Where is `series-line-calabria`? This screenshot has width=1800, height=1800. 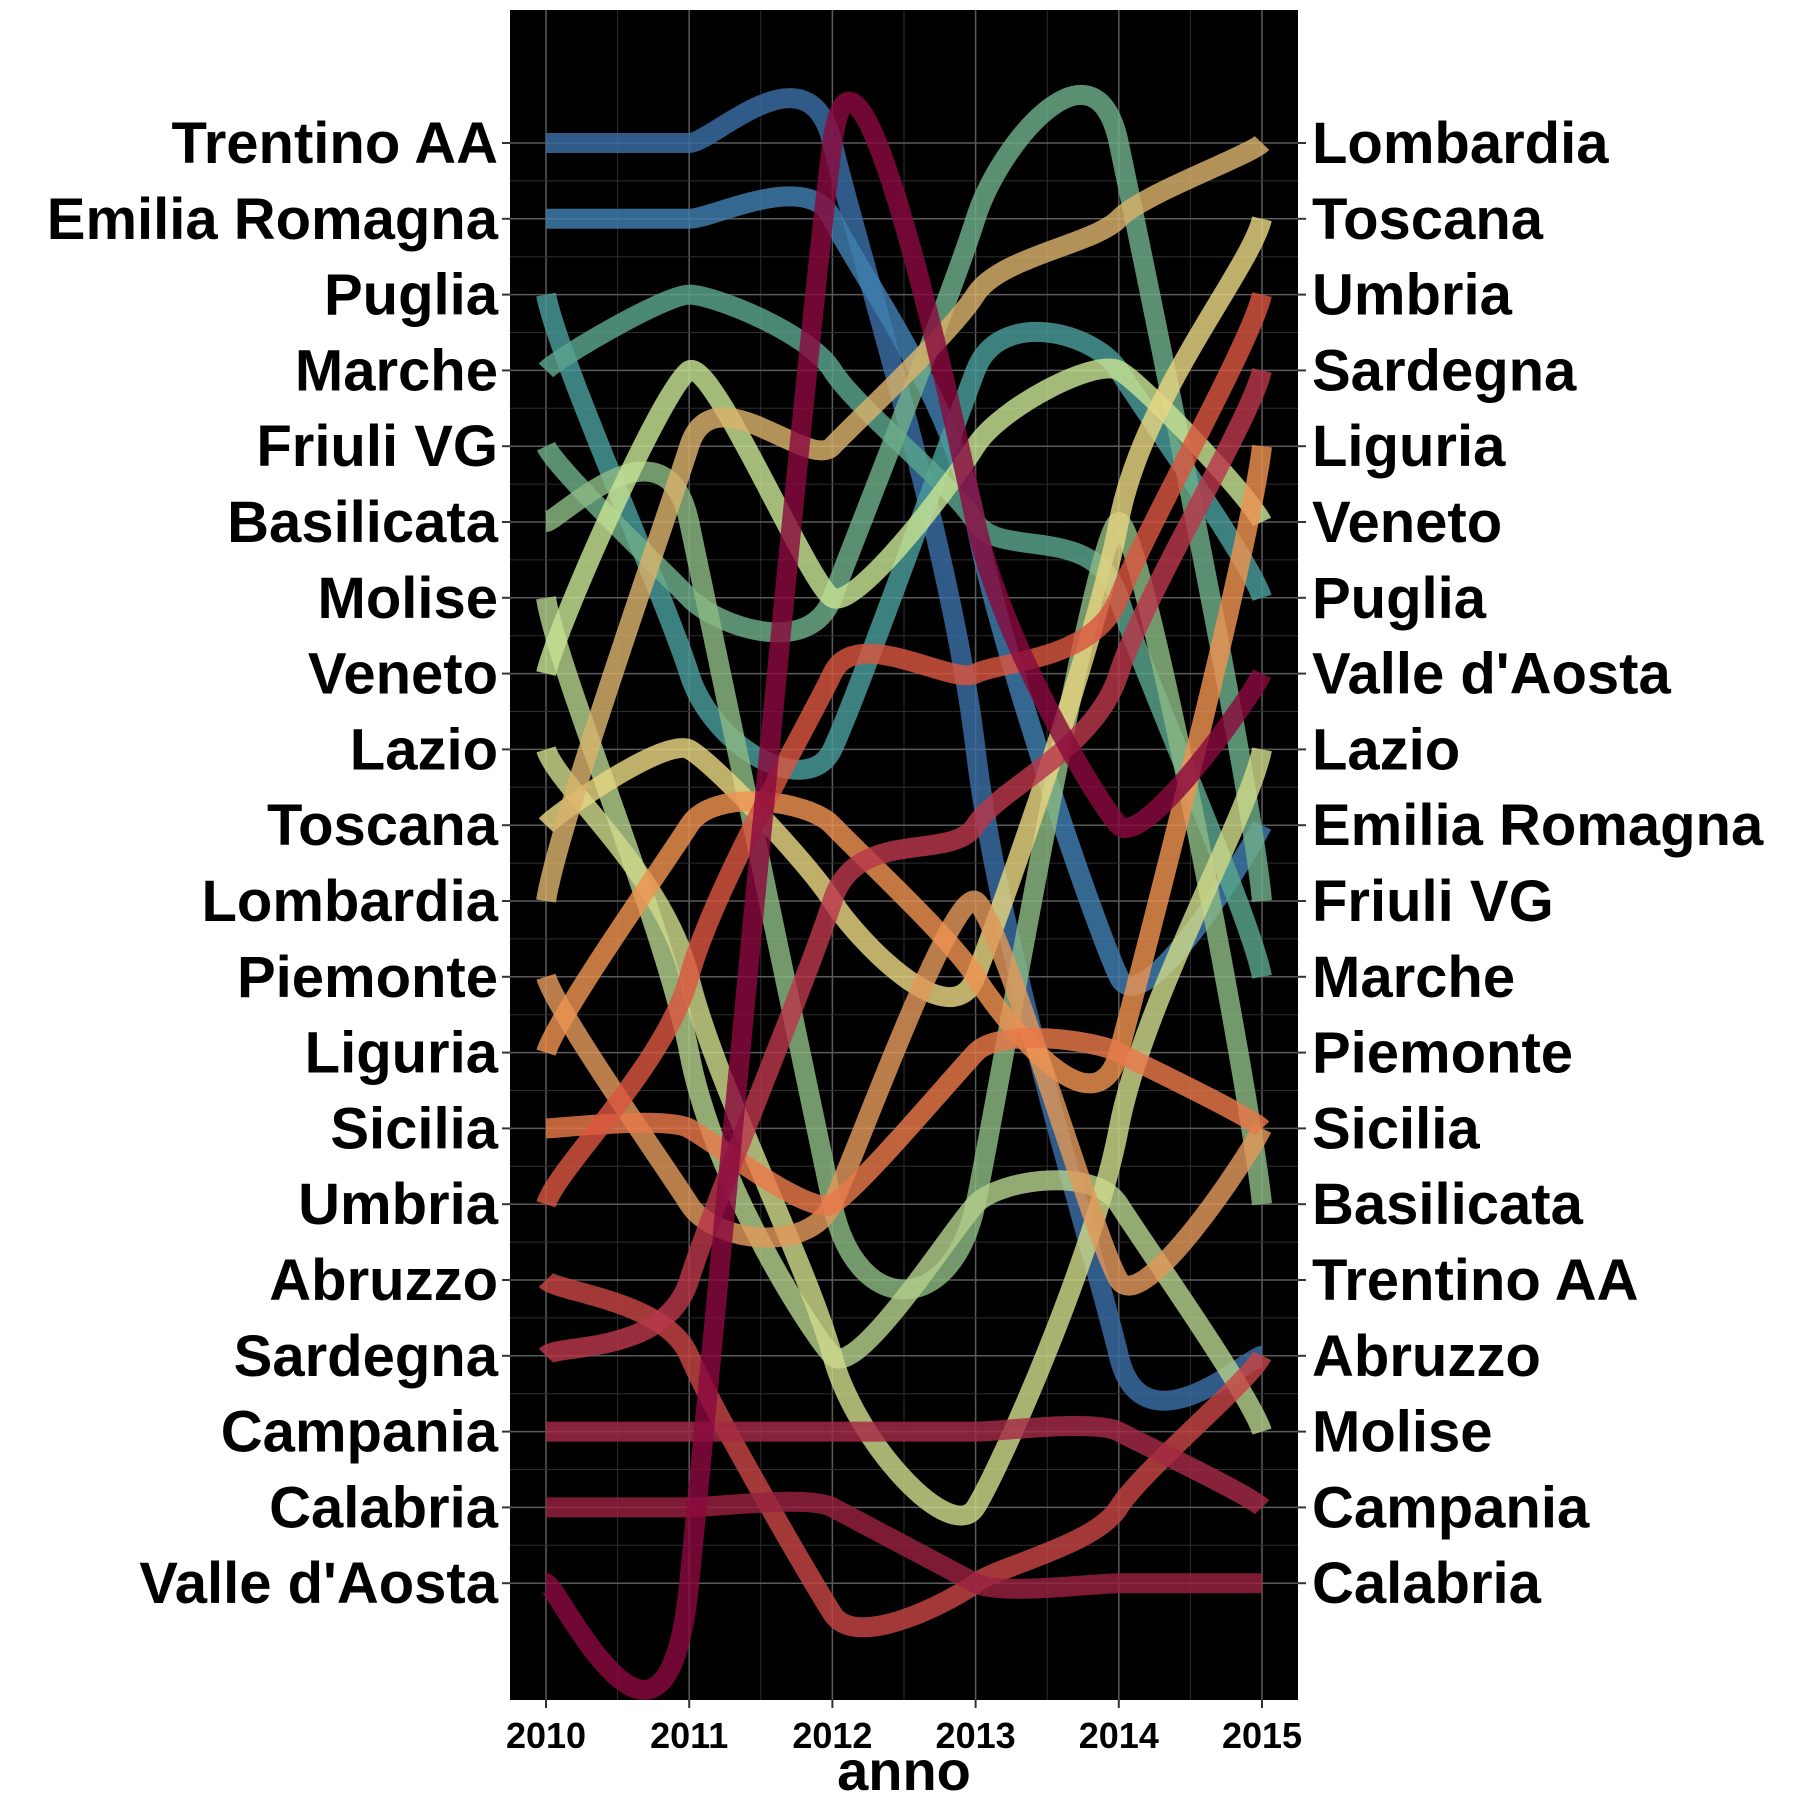
series-line-calabria is located at coordinates (904, 1545).